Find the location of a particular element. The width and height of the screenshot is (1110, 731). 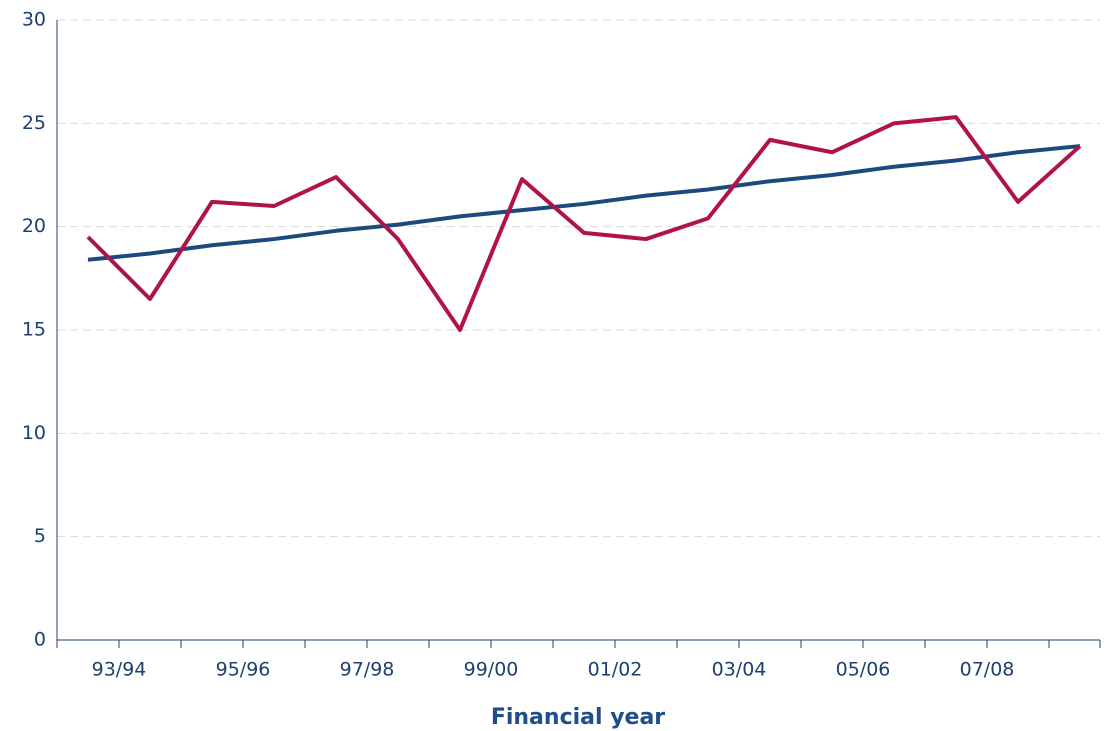

x-tick-label: 03/04 is located at coordinates (739, 670).